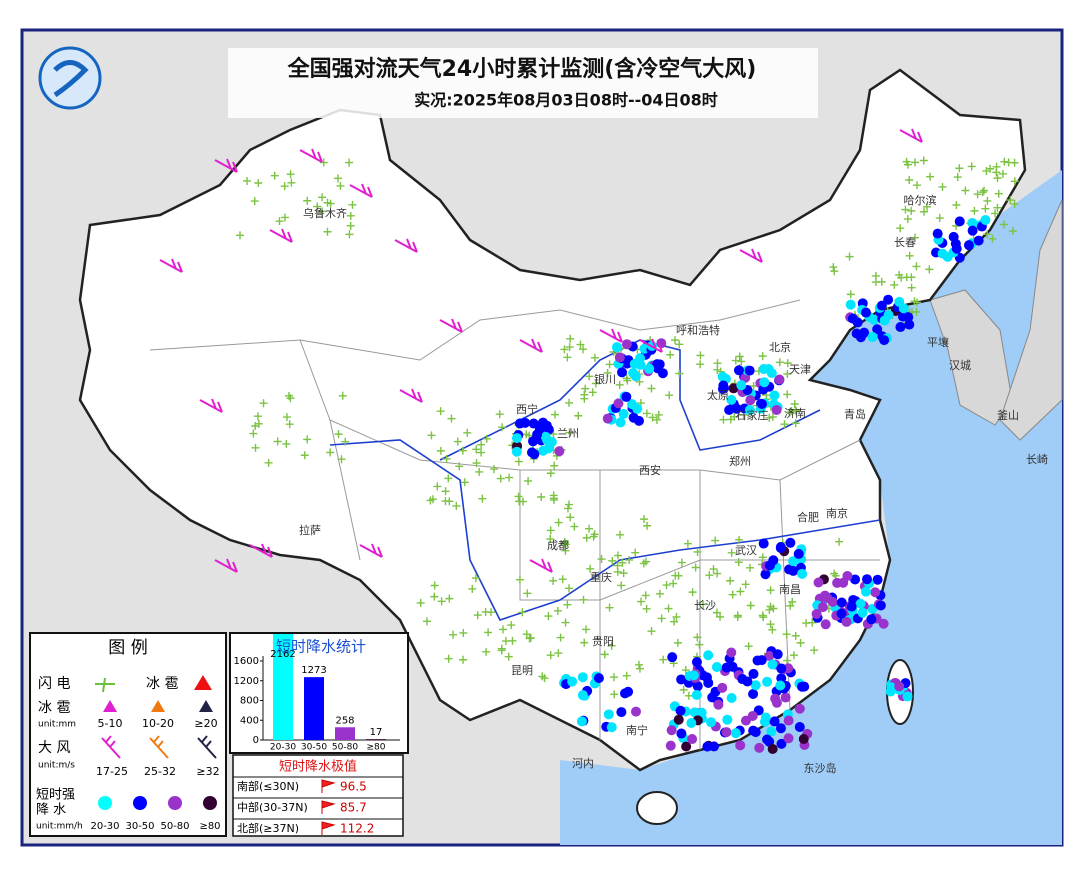  What do you see at coordinates (249, 701) in the screenshot?
I see `y-tick-label: 800` at bounding box center [249, 701].